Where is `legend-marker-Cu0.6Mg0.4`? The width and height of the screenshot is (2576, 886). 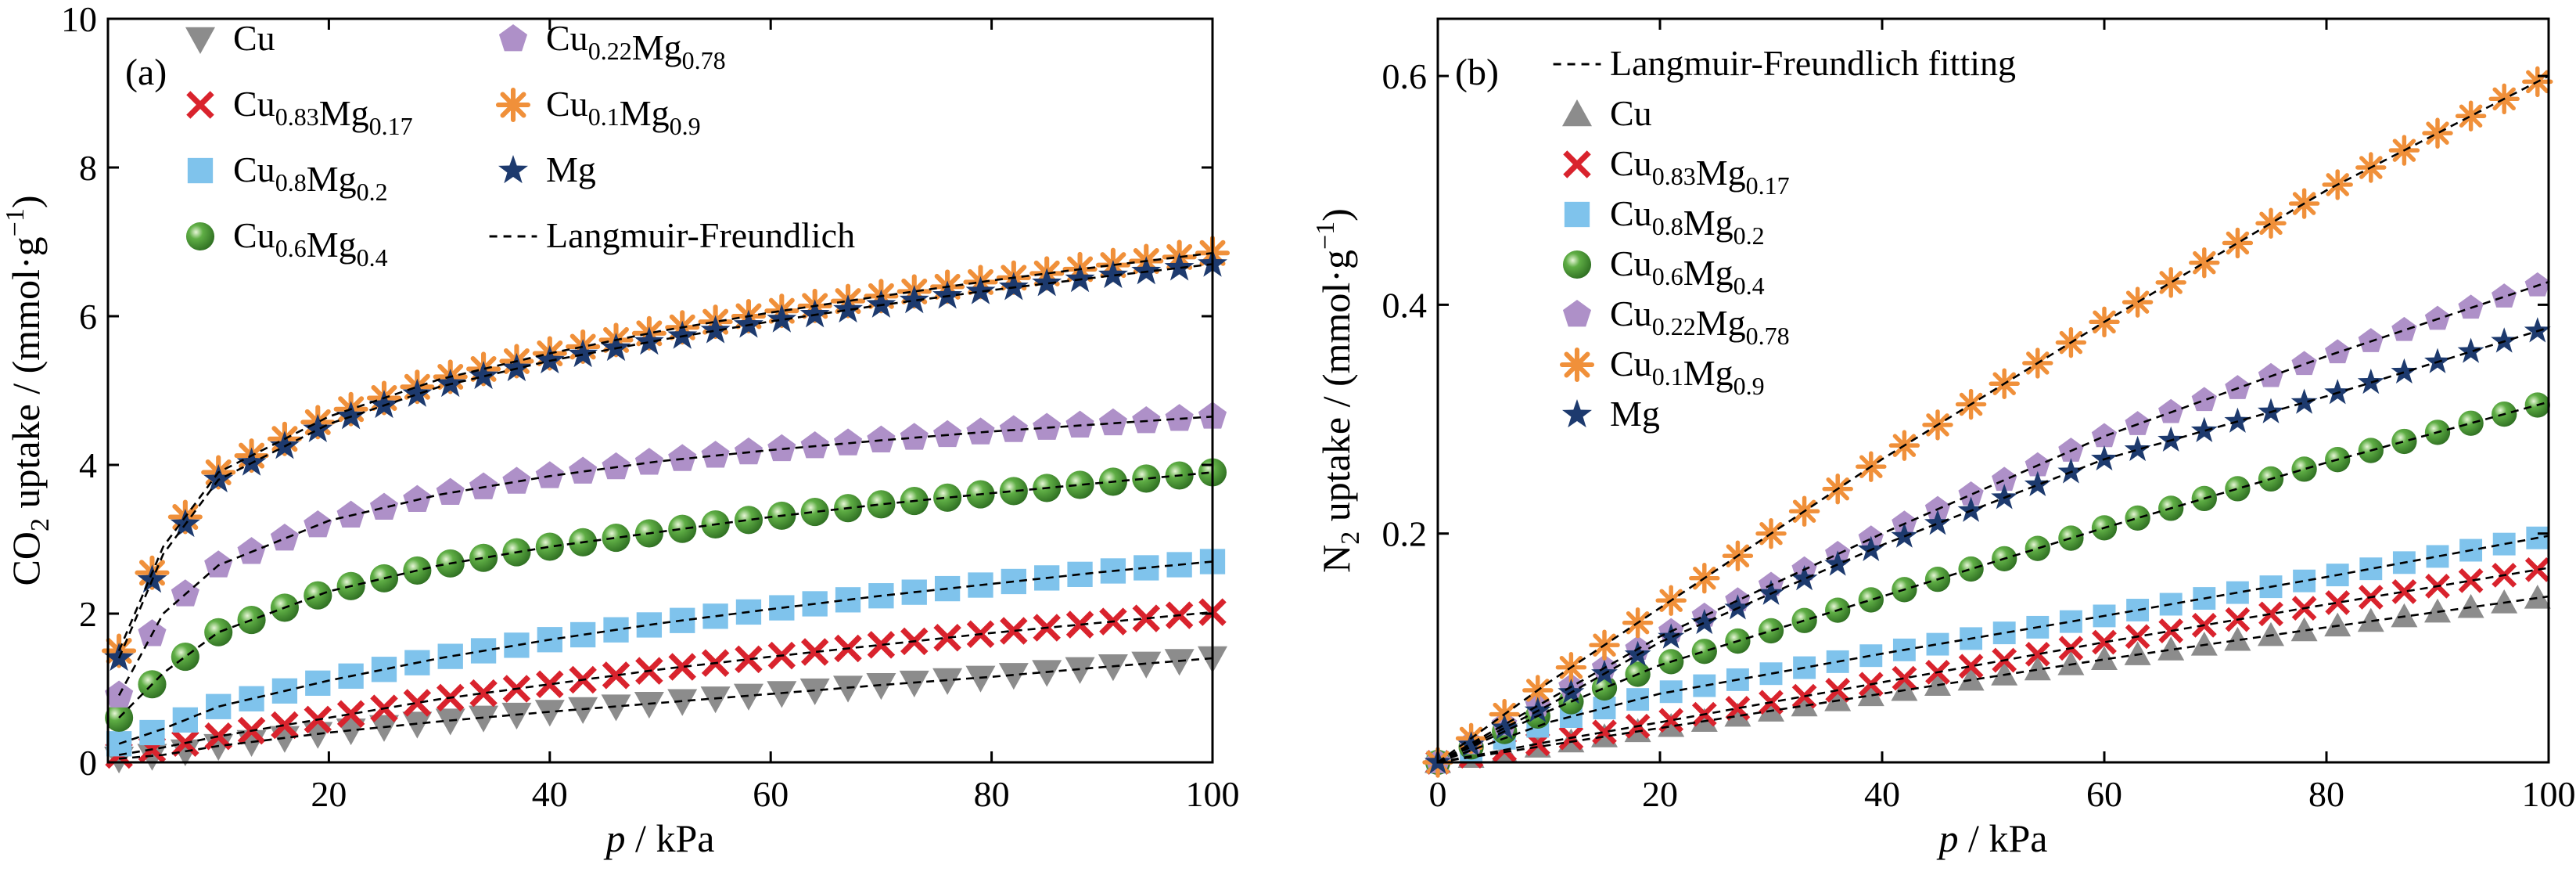
legend-marker-Cu0.6Mg0.4 is located at coordinates (1577, 264).